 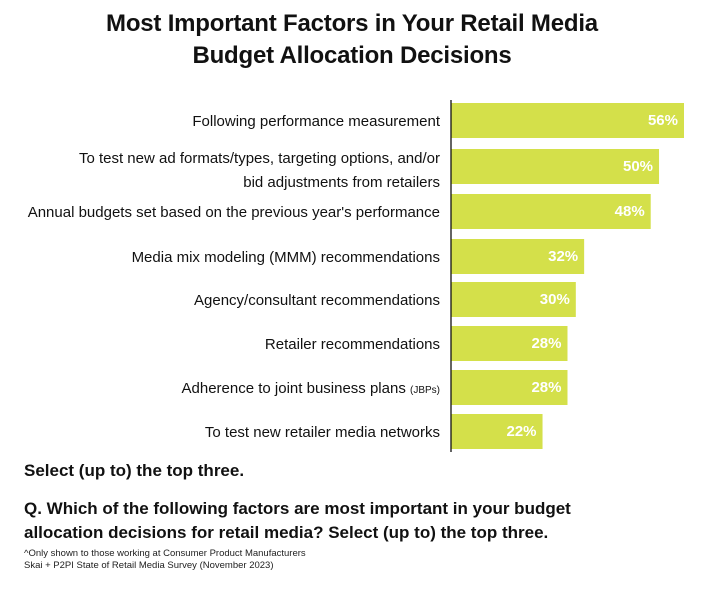 What do you see at coordinates (352, 344) in the screenshot?
I see `category-label-6: Retailer recommendations` at bounding box center [352, 344].